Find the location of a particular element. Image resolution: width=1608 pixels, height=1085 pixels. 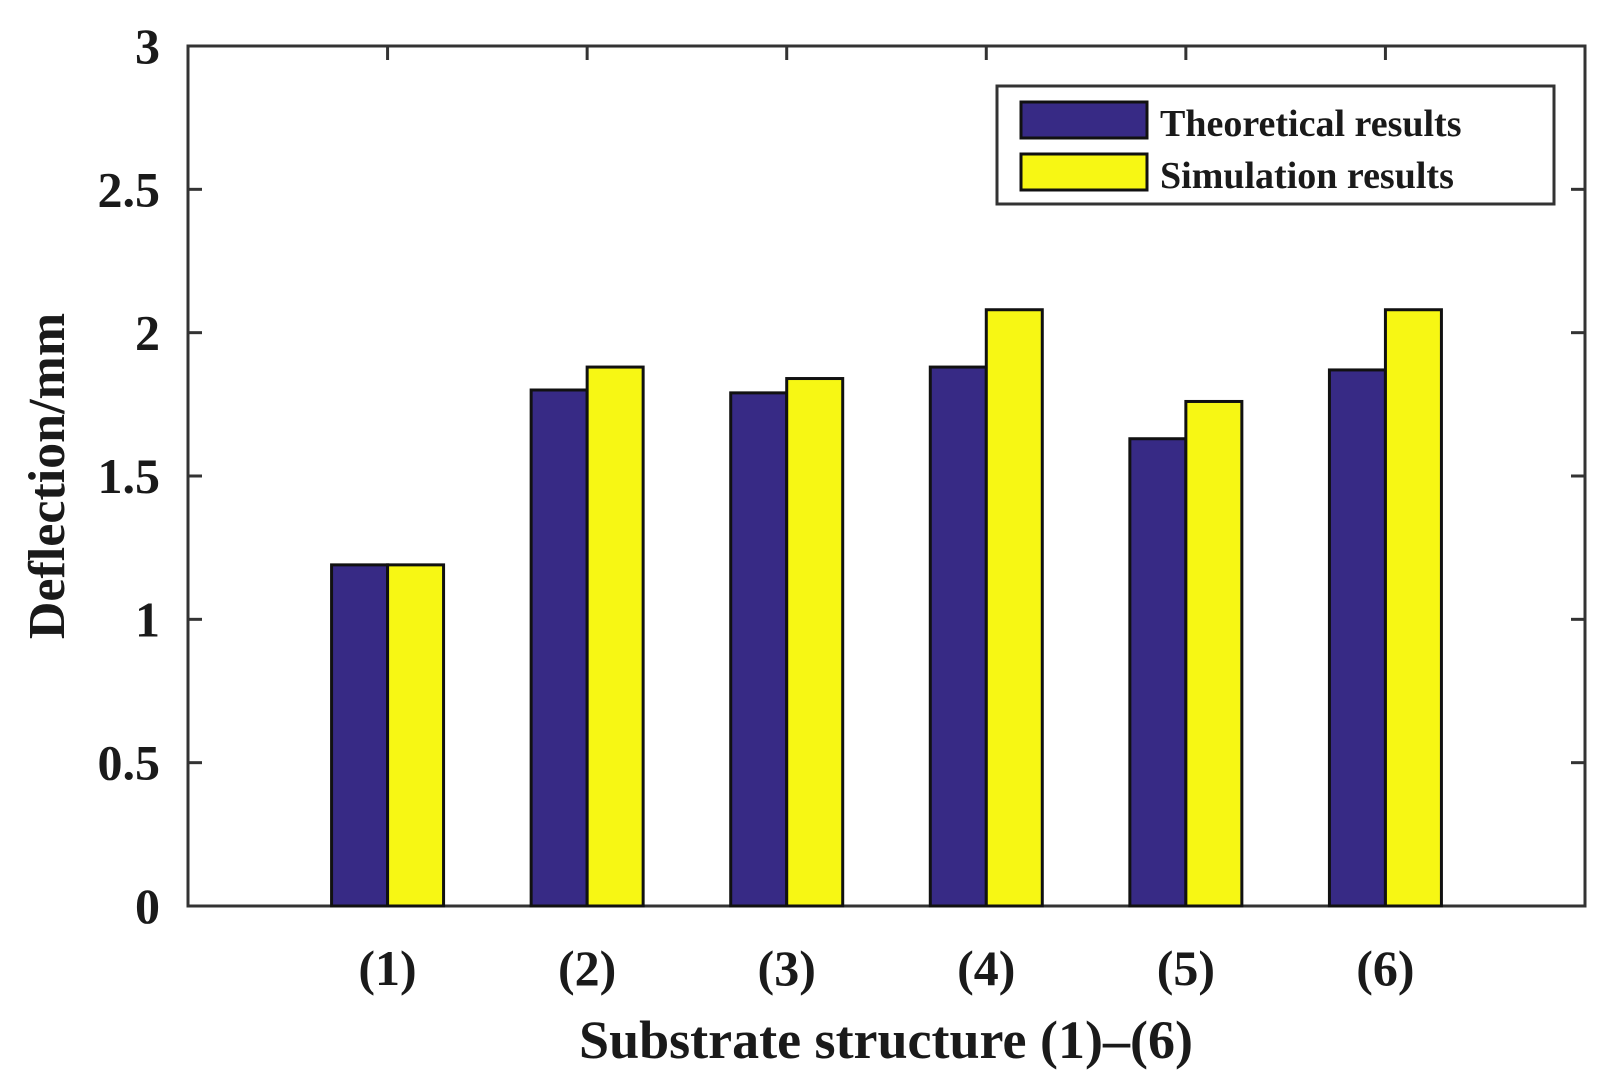

legend-swatch-simulation is located at coordinates (1084, 172).